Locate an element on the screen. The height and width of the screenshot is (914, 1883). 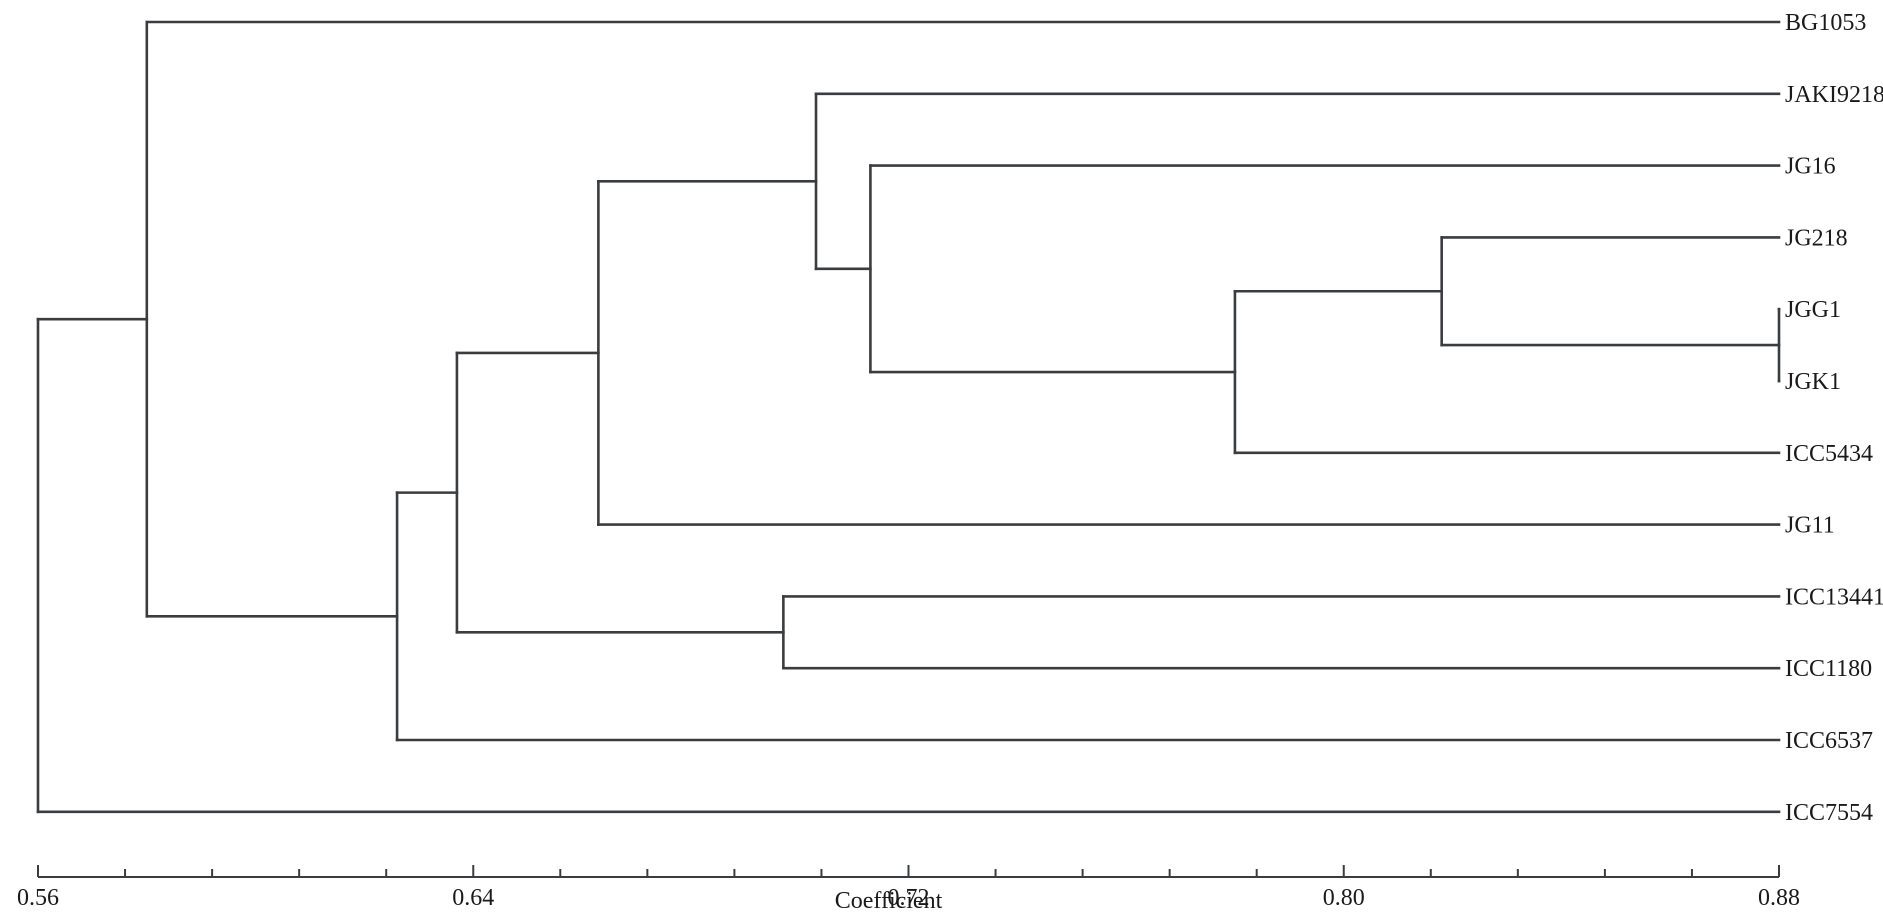
tick-label: 0.80 is located at coordinates (1344, 898).